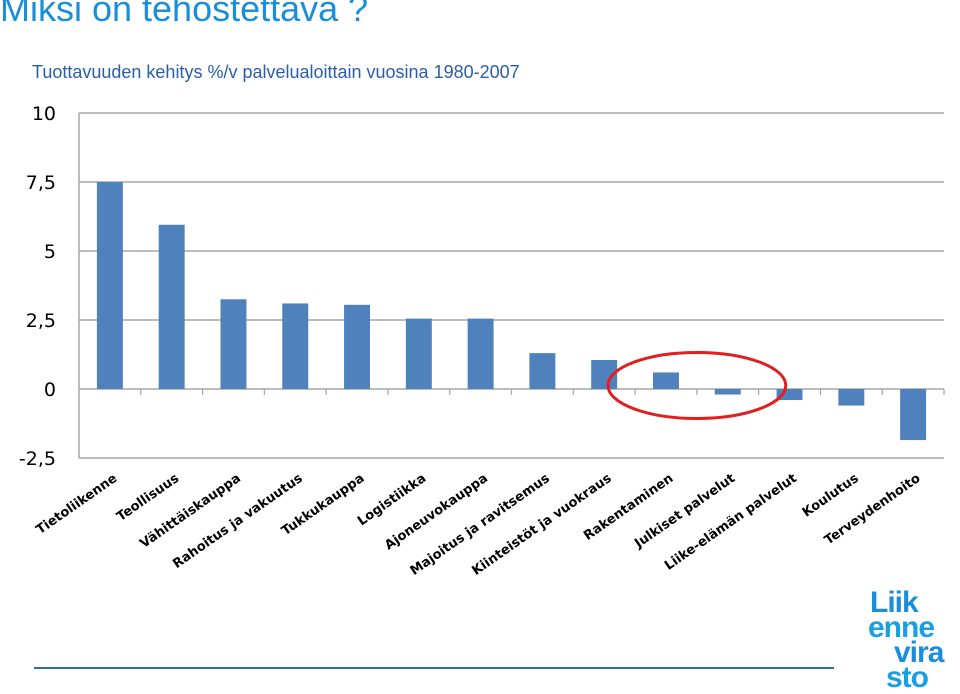 This screenshot has height=694, width=960. Describe the element at coordinates (44, 114) in the screenshot. I see `y-tick-label: 10` at that location.